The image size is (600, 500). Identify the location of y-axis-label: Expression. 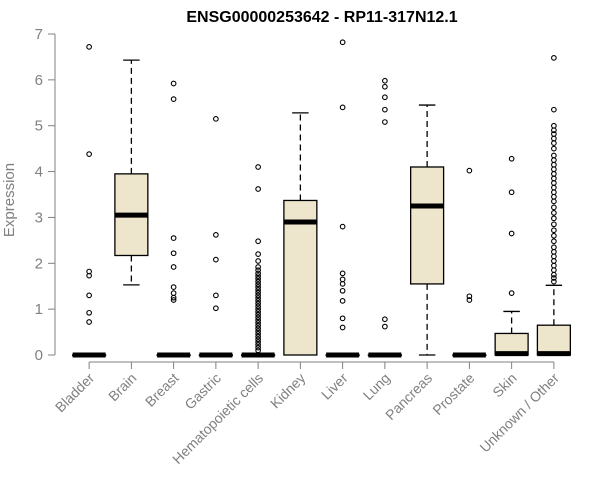
(9, 200).